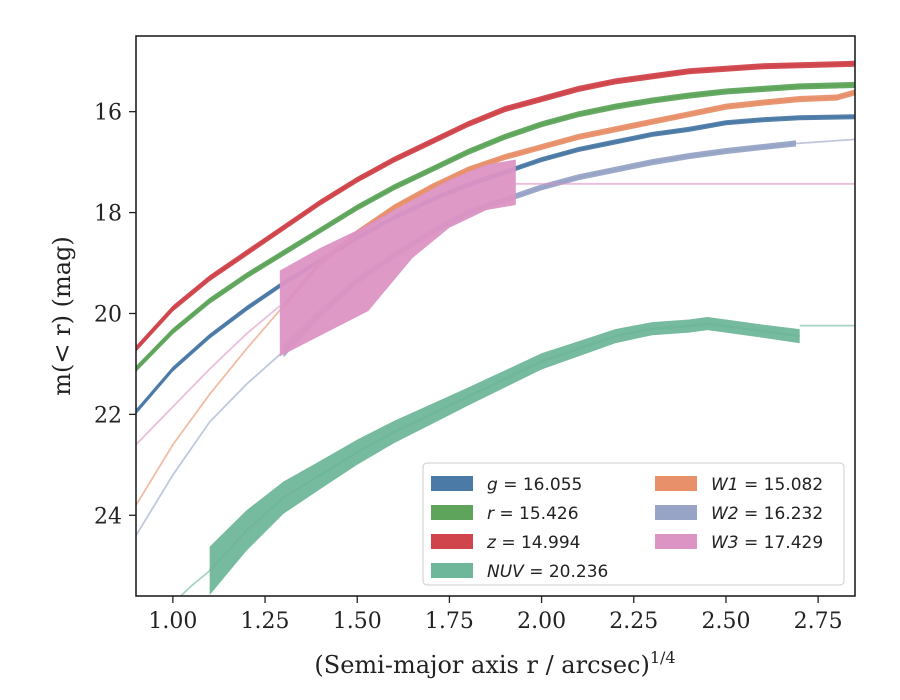 The image size is (900, 700). Describe the element at coordinates (767, 485) in the screenshot. I see `legend-label-w1: W1 = 15.082` at that location.